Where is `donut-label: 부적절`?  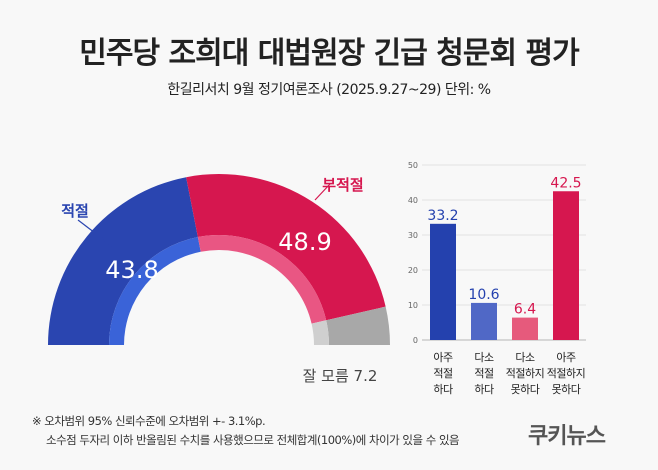 donut-label: 부적절 is located at coordinates (342, 185).